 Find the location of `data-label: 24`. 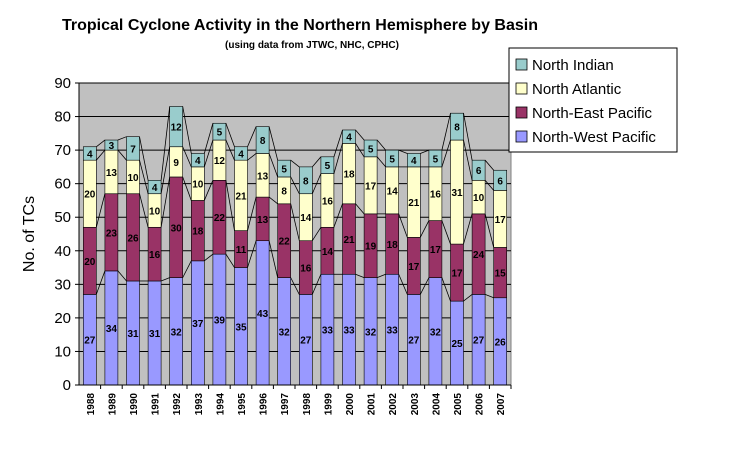

data-label: 24 is located at coordinates (479, 255).